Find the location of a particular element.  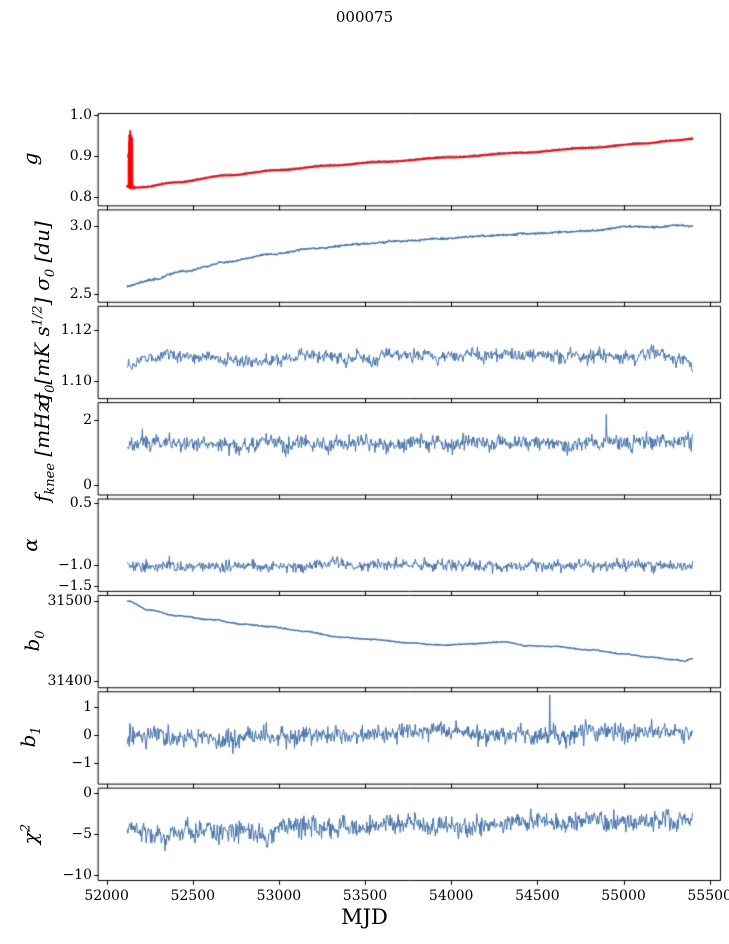

x-tick-label: 52500 is located at coordinates (193, 896).